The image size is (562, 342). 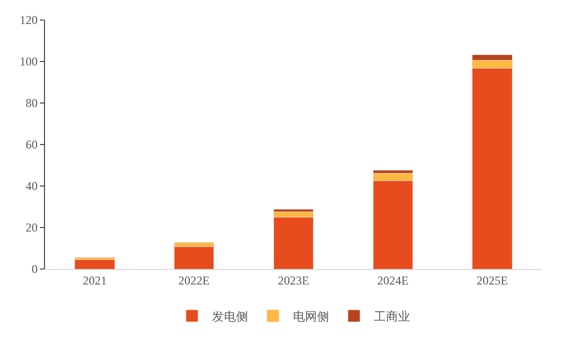 What do you see at coordinates (311, 317) in the screenshot?
I see `legend-label: 电网侧` at bounding box center [311, 317].